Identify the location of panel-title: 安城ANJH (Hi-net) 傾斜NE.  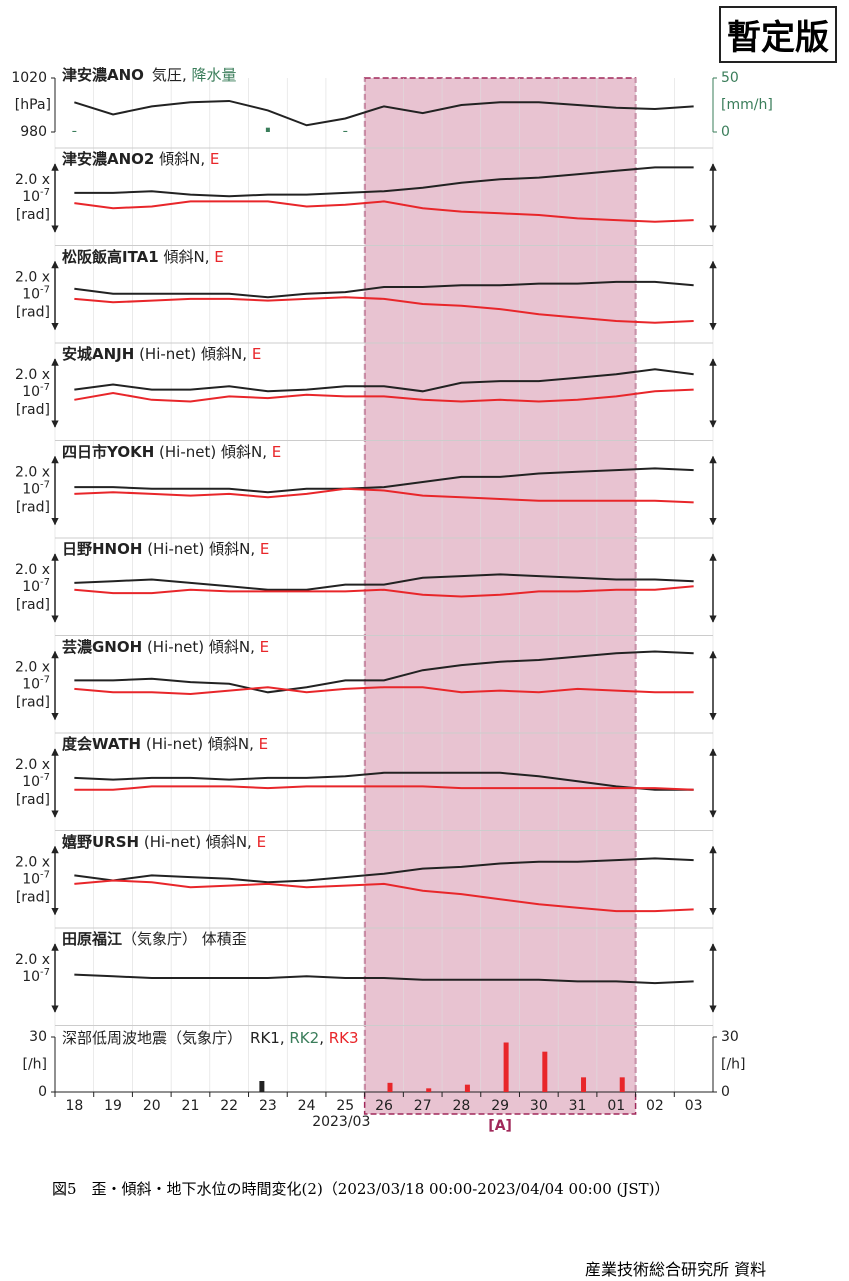
(161, 353).